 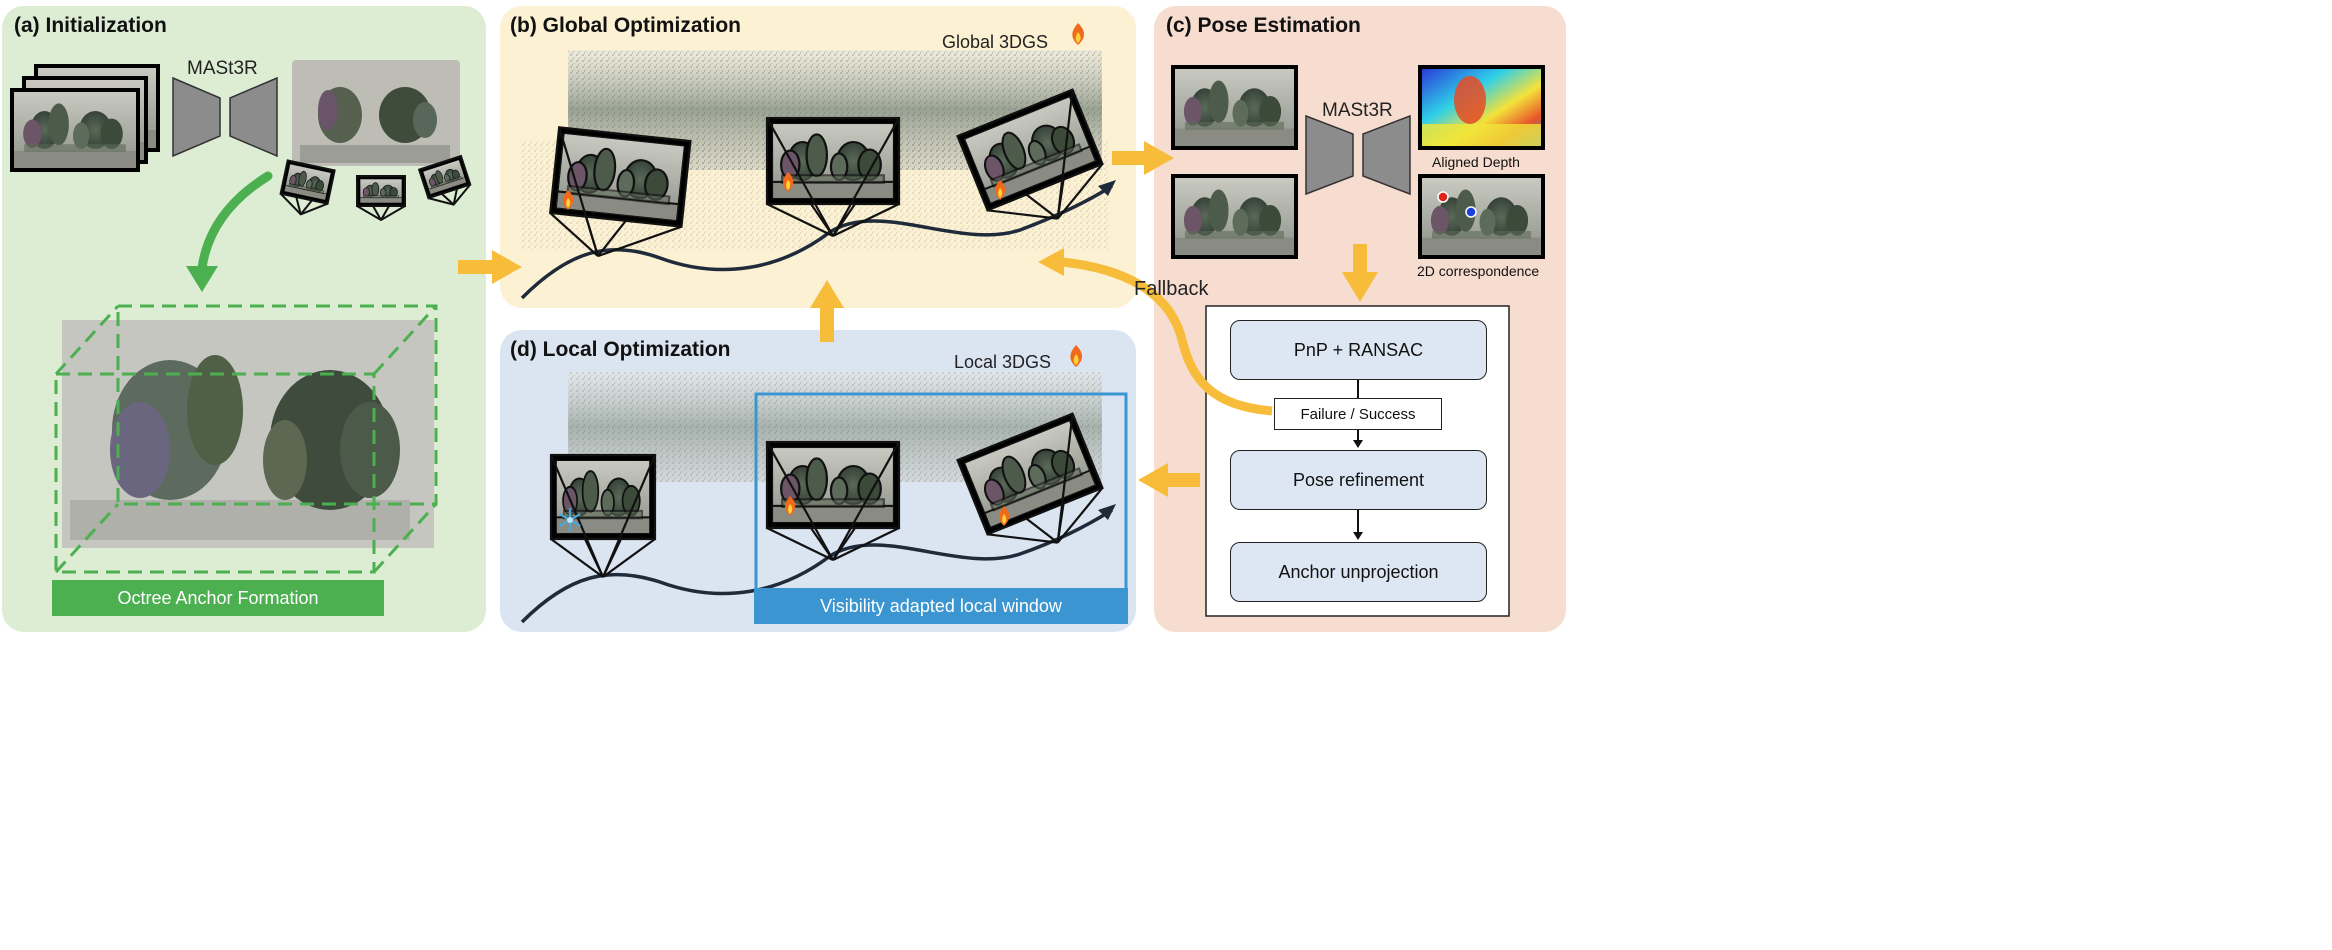 What do you see at coordinates (1481, 216) in the screenshot?
I see `correspondence-image` at bounding box center [1481, 216].